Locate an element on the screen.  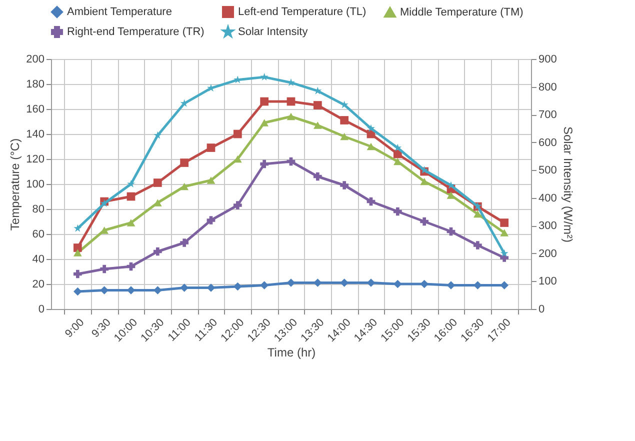
y-tick-label: 180 is located at coordinates (35, 84).